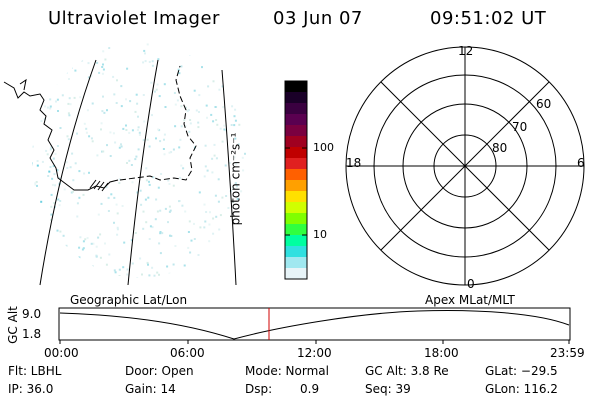 The width and height of the screenshot is (600, 400). What do you see at coordinates (466, 51) in the screenshot?
I see `mlt-label-12: 12` at bounding box center [466, 51].